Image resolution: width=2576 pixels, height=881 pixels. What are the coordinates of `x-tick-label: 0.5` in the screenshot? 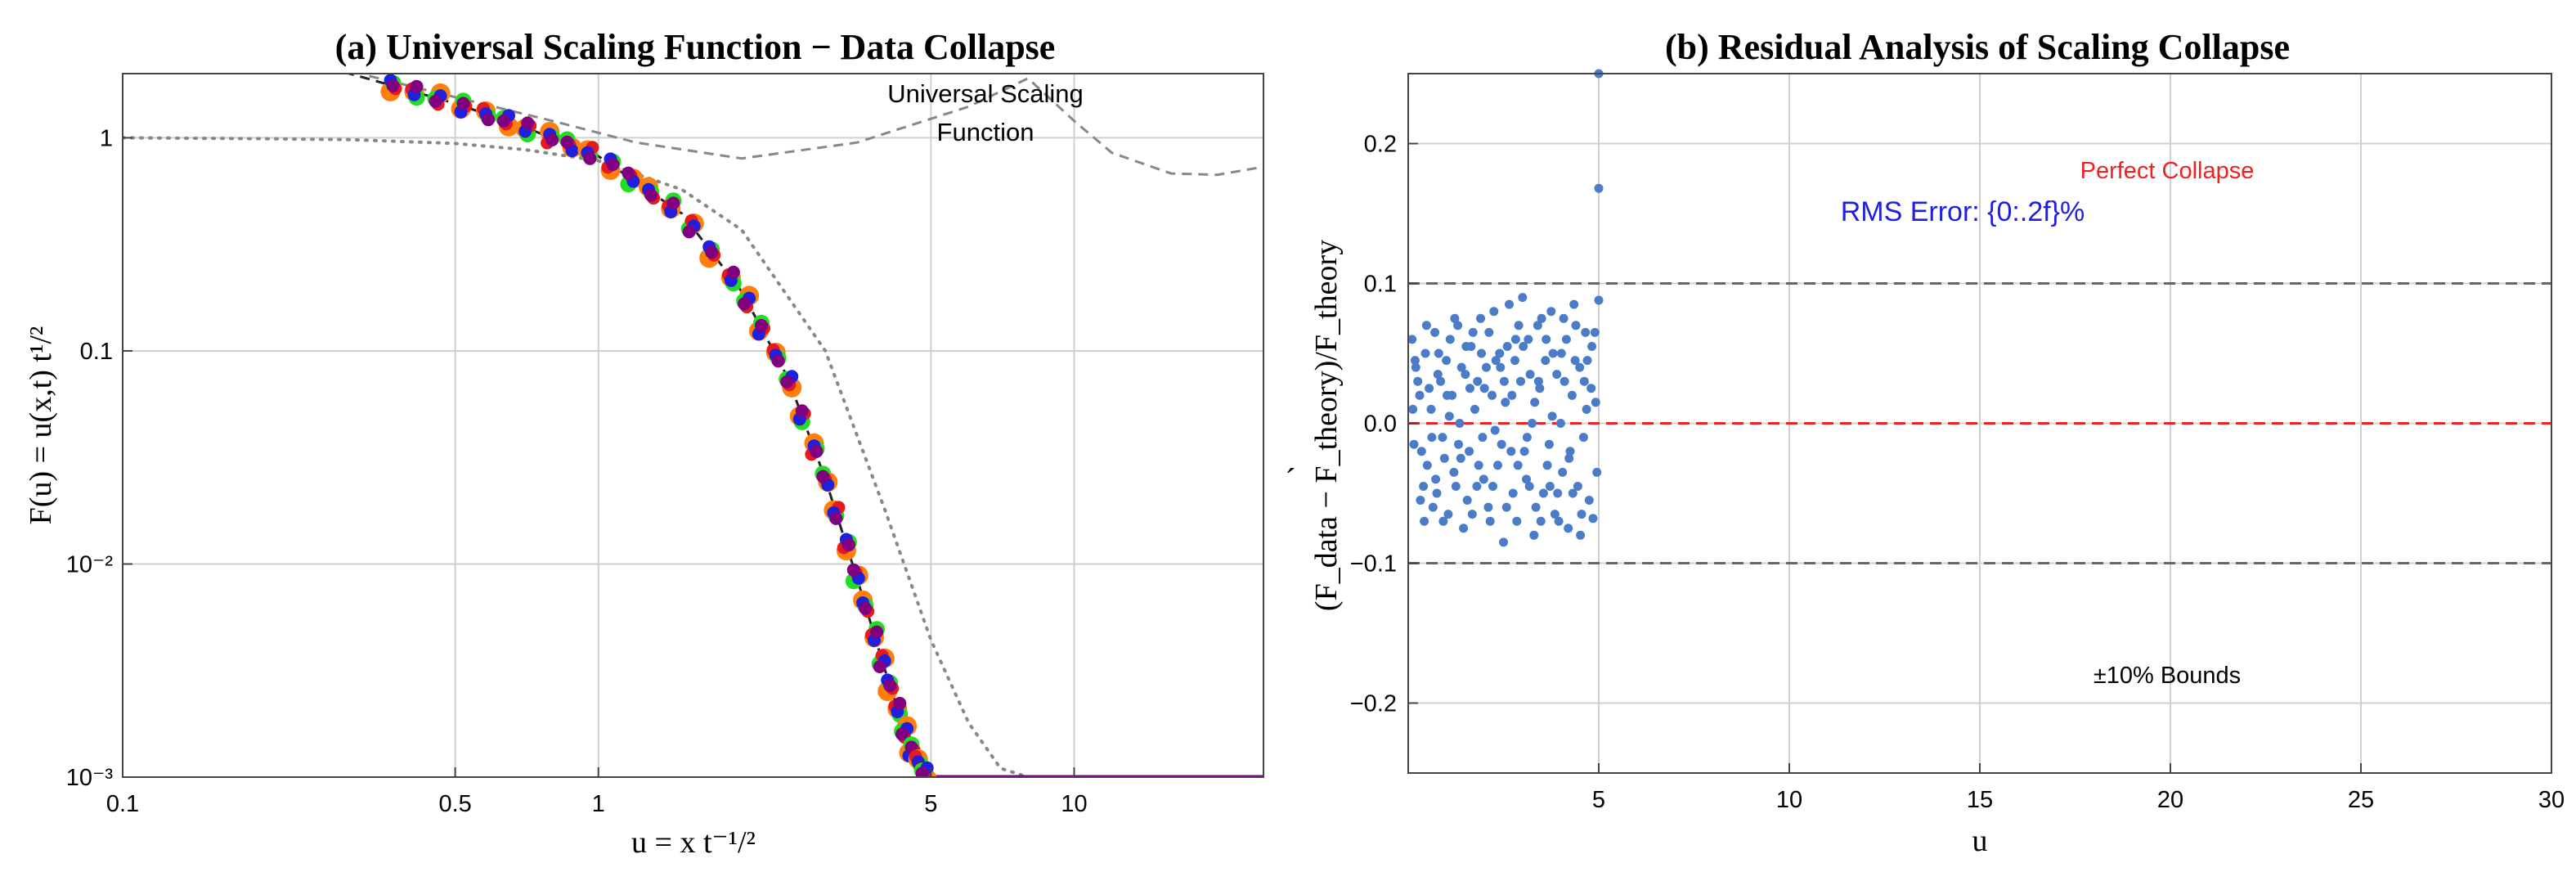 It's located at (454, 804).